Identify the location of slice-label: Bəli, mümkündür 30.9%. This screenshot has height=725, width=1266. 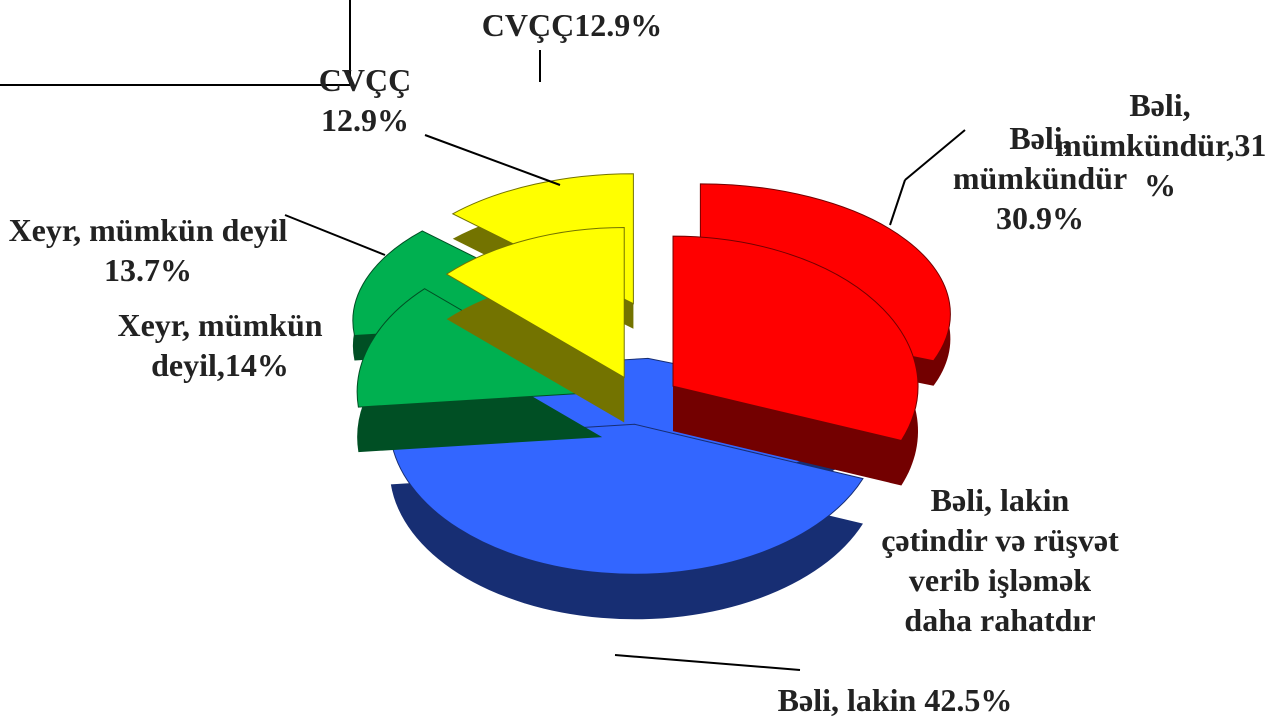
(1040, 178).